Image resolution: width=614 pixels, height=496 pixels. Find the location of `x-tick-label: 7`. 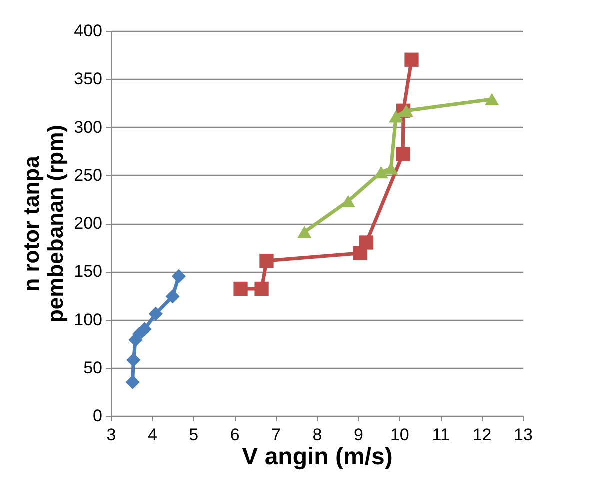

x-tick-label: 7 is located at coordinates (277, 435).